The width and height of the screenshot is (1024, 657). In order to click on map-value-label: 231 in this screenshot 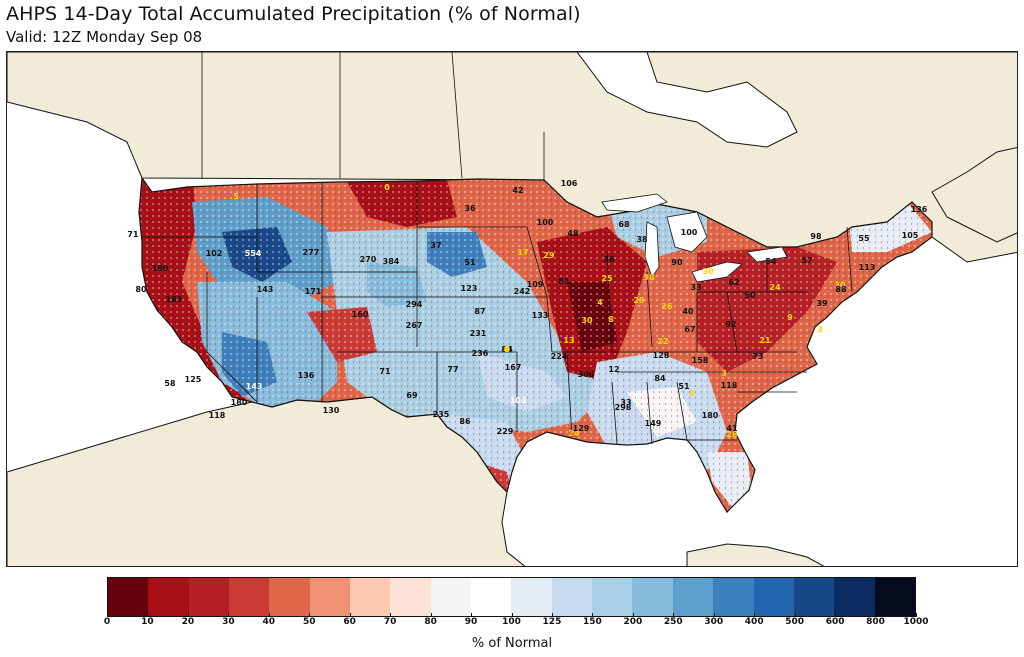, I will do `click(478, 333)`.